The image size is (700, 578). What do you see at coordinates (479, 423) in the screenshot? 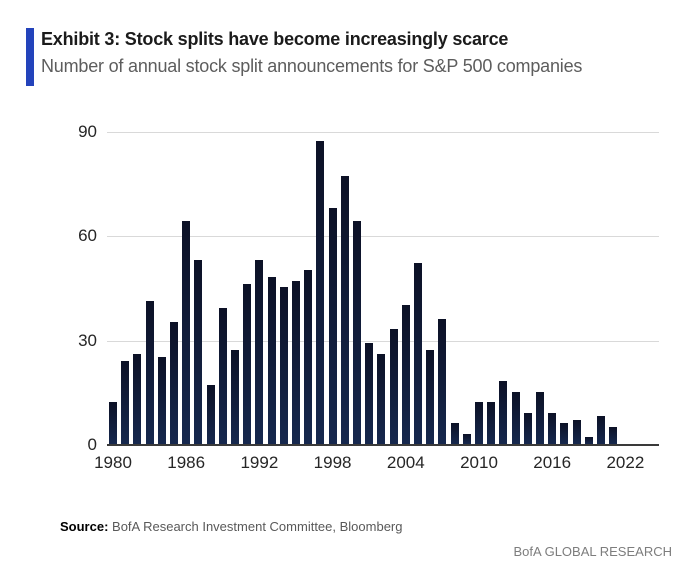
I see `bar-2010` at bounding box center [479, 423].